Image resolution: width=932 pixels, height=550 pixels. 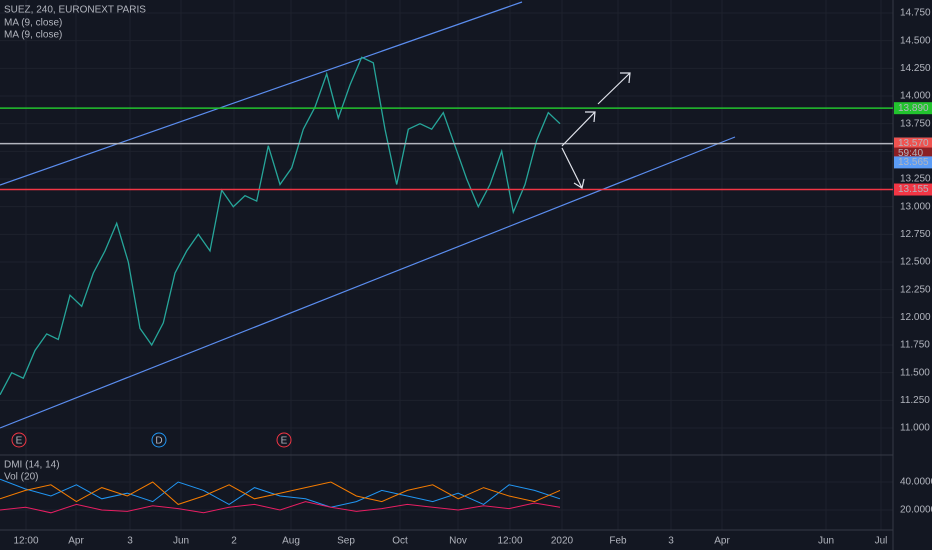 I want to click on price-label: 11.500, so click(x=915, y=372).